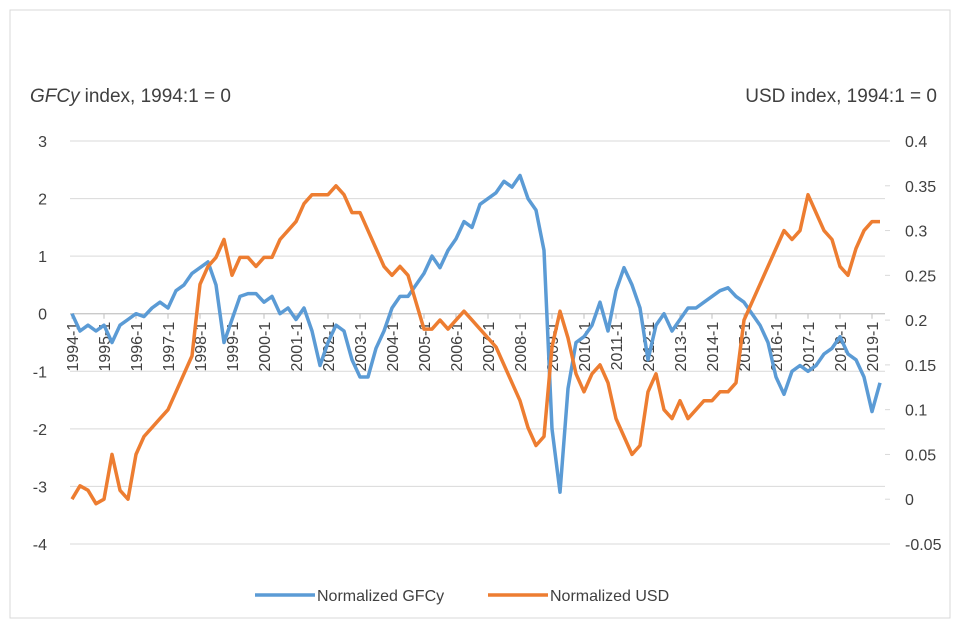  Describe the element at coordinates (916, 411) in the screenshot. I see `y2-tick-label: 0.1` at that location.